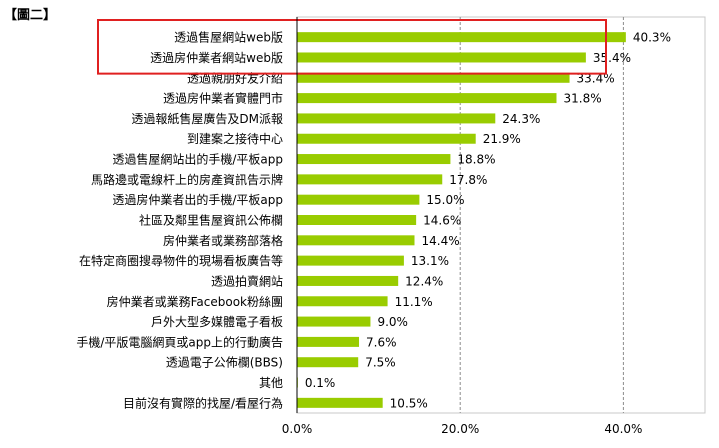 The image size is (719, 448). Describe the element at coordinates (235, 138) in the screenshot. I see `category-label: 到建案之接待中心` at that location.